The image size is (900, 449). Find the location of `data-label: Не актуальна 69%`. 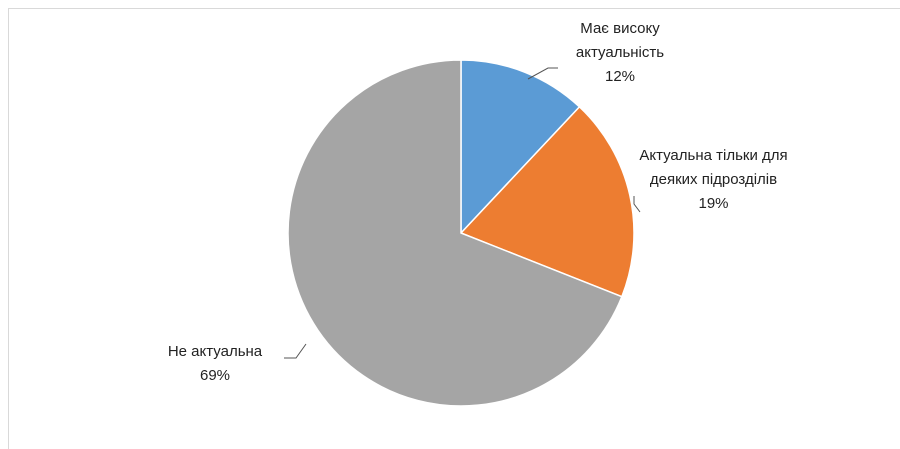

data-label: Не актуальна 69% is located at coordinates (215, 364).